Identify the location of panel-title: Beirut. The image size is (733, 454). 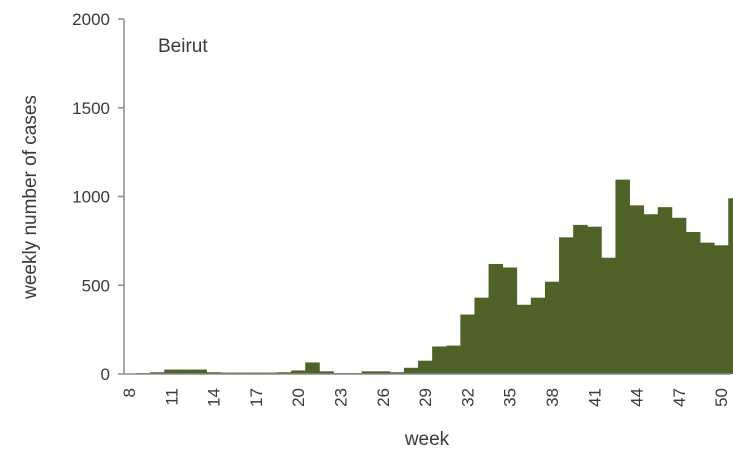
(183, 46).